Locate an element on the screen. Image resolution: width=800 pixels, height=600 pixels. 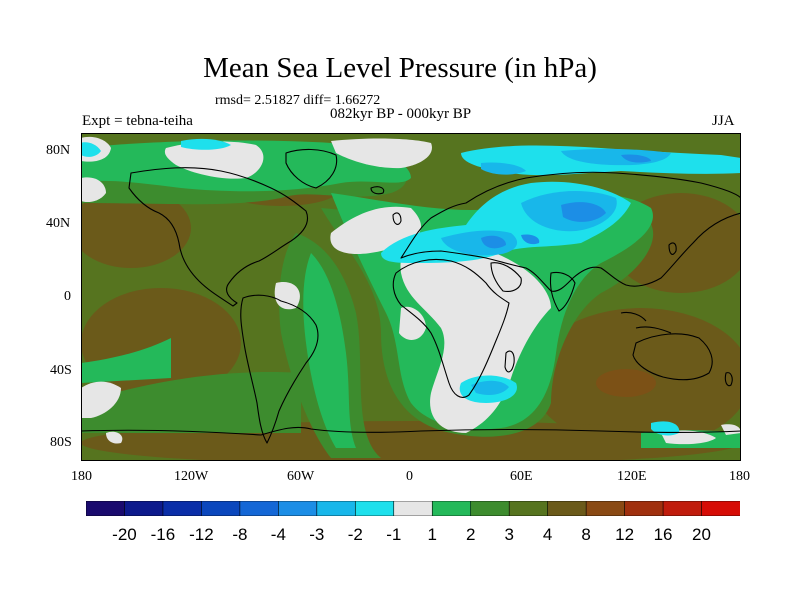
lon-tick-120e: 120E is located at coordinates (632, 476).